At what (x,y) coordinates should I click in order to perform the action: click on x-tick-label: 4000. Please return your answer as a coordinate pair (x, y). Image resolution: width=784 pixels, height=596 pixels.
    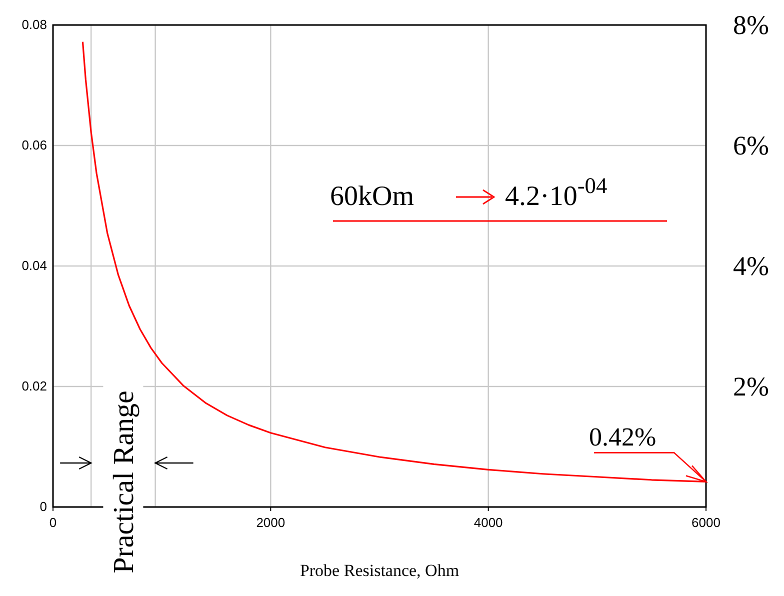
    Looking at the image, I should click on (488, 522).